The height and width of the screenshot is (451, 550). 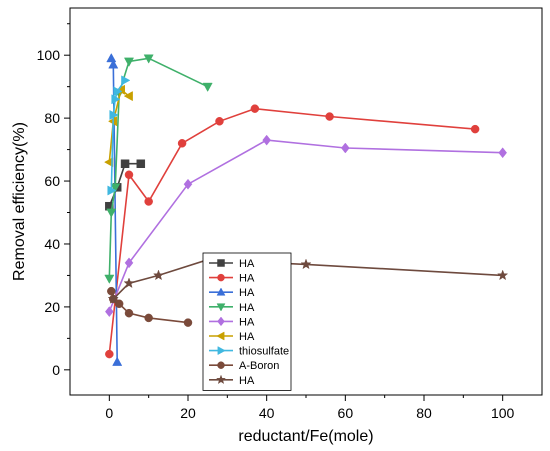 I want to click on y-axis-title: Removal efficiency(%), so click(x=19, y=201).